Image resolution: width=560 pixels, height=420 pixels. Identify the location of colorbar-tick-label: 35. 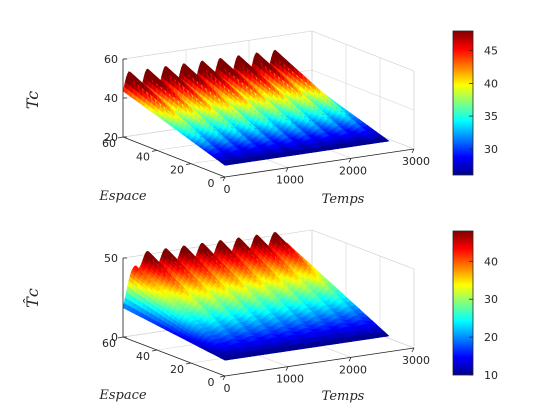
(491, 116).